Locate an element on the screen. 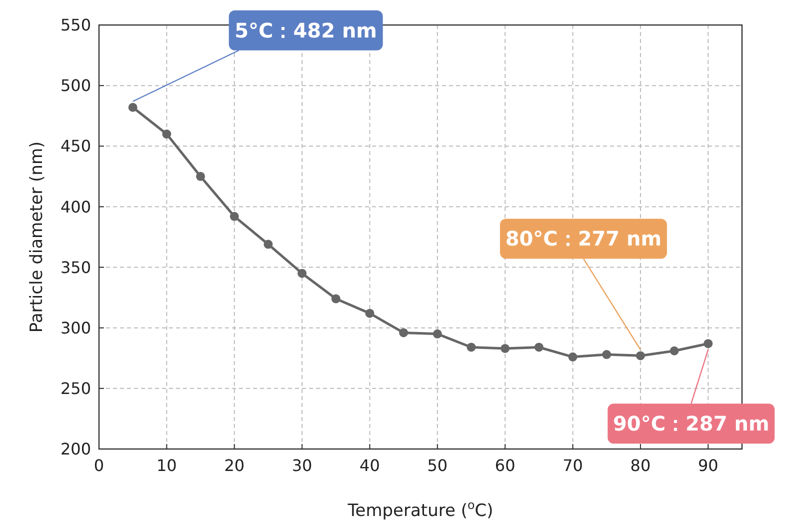 The height and width of the screenshot is (528, 810). y-tick-label: 450 is located at coordinates (75, 146).